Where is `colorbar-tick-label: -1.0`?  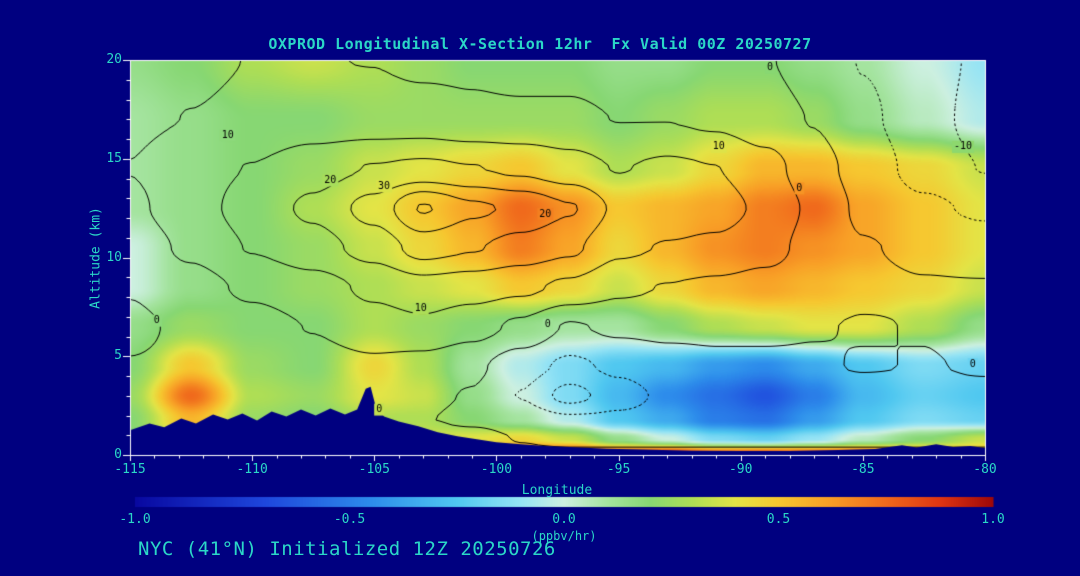
colorbar-tick-label: -1.0 is located at coordinates (135, 519).